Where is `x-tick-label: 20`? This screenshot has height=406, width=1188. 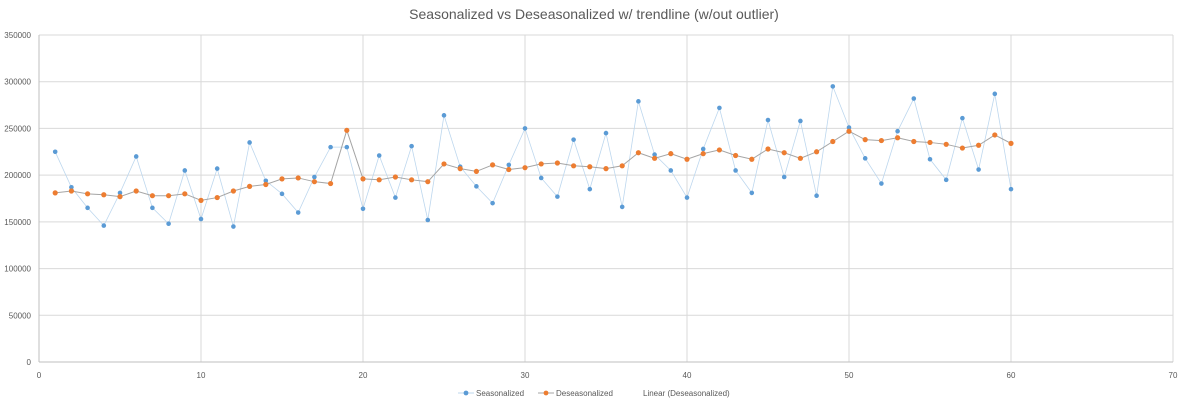 x-tick-label: 20 is located at coordinates (363, 375).